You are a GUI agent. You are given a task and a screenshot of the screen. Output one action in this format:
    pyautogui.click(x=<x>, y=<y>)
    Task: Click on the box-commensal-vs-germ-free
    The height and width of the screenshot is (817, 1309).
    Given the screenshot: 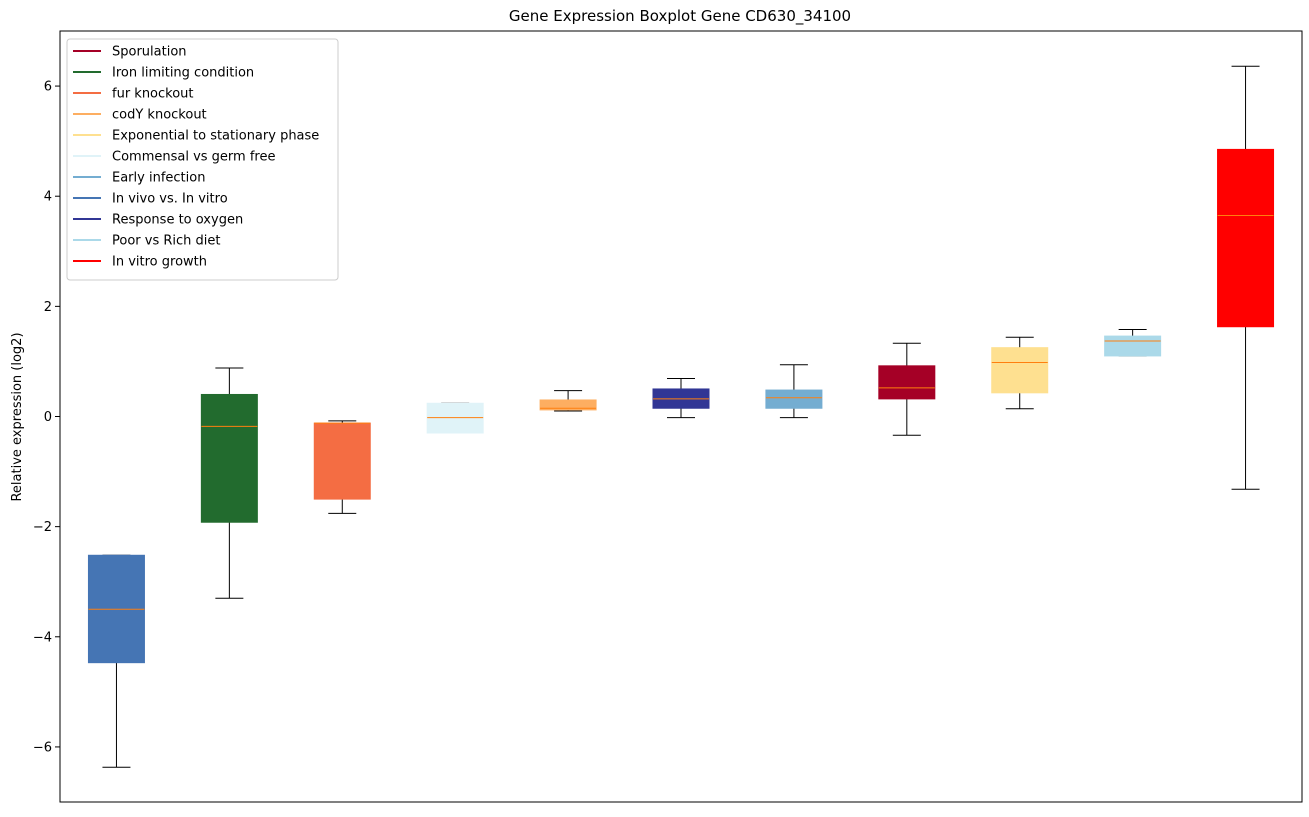 What is the action you would take?
    pyautogui.click(x=455, y=418)
    